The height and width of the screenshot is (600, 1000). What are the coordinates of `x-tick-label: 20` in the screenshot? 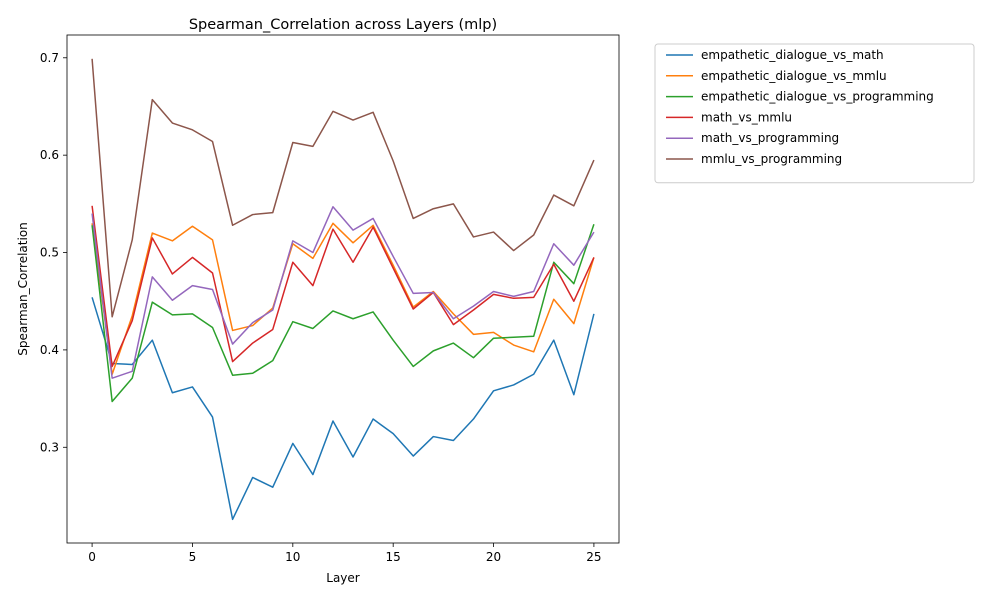 It's located at (493, 557).